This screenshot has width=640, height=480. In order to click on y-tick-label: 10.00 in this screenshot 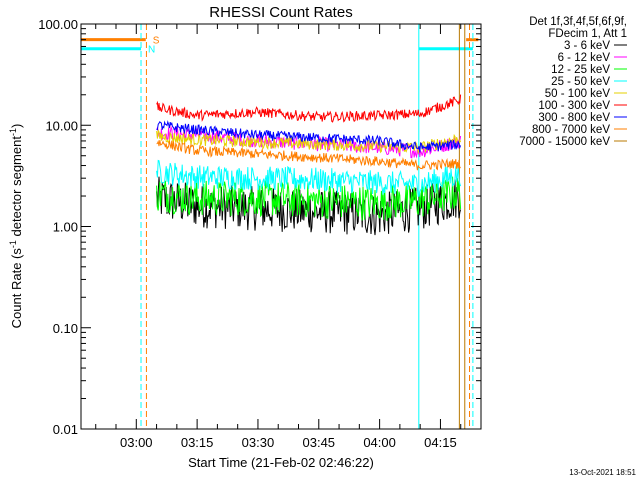, I will do `click(61, 125)`.